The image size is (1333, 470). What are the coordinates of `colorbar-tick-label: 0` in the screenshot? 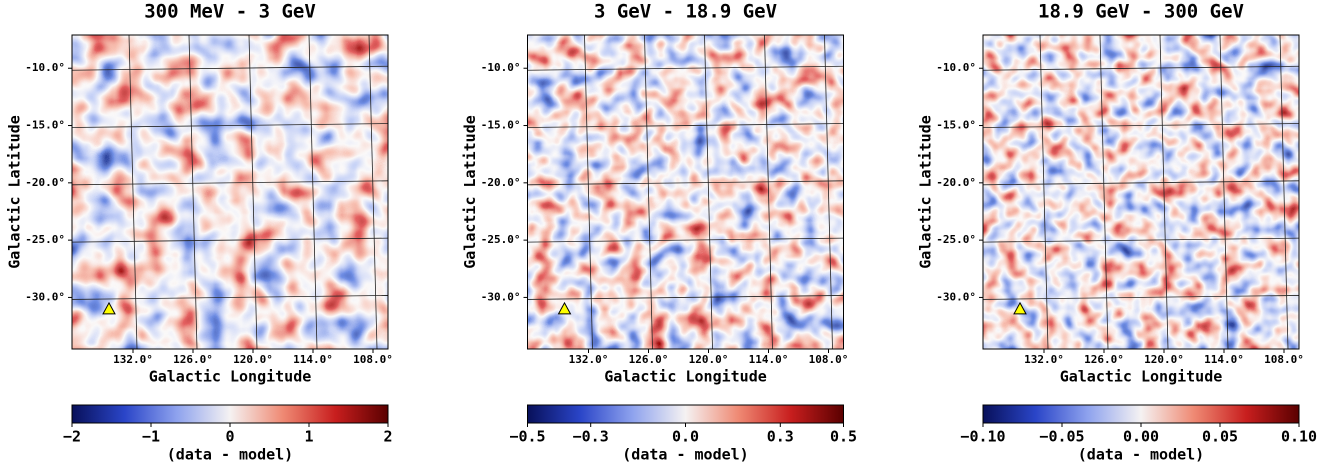 It's located at (229, 437).